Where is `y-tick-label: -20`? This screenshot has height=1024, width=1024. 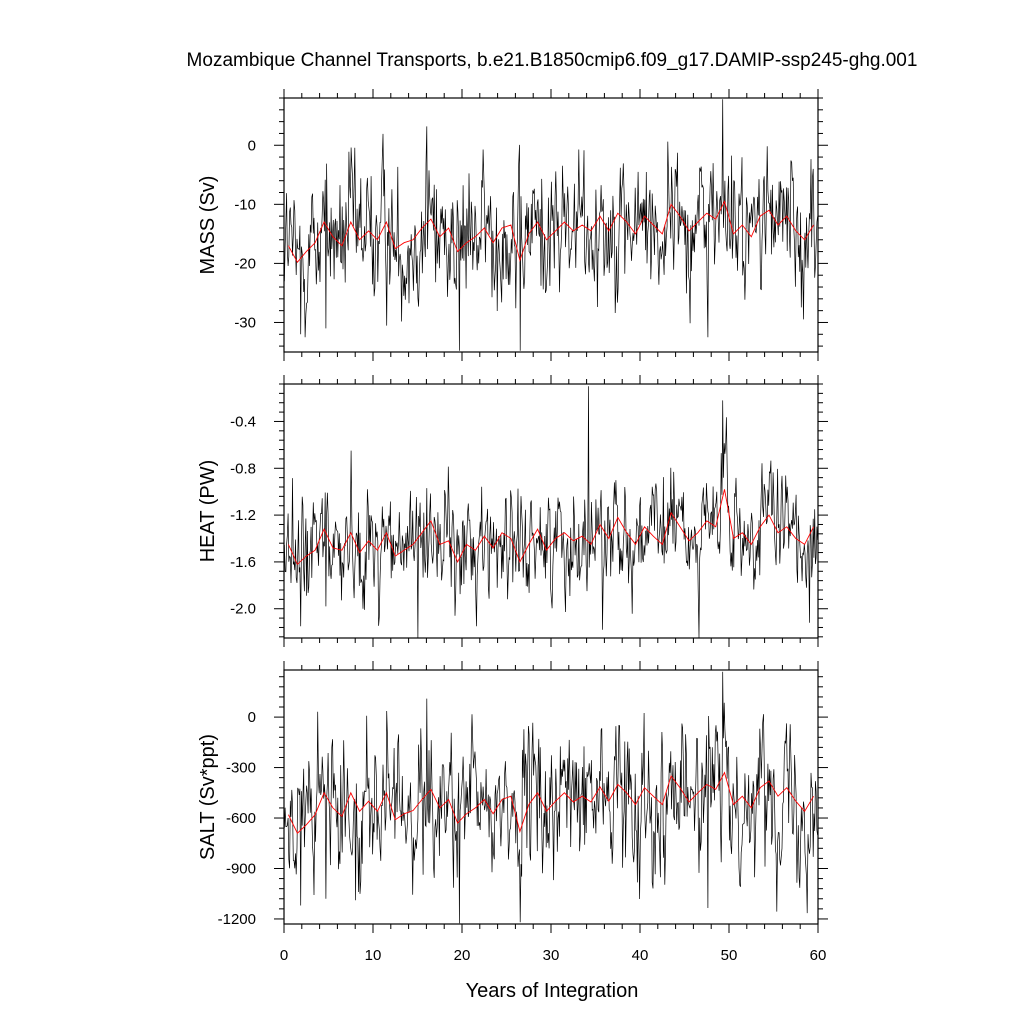 y-tick-label: -20 is located at coordinates (245, 263).